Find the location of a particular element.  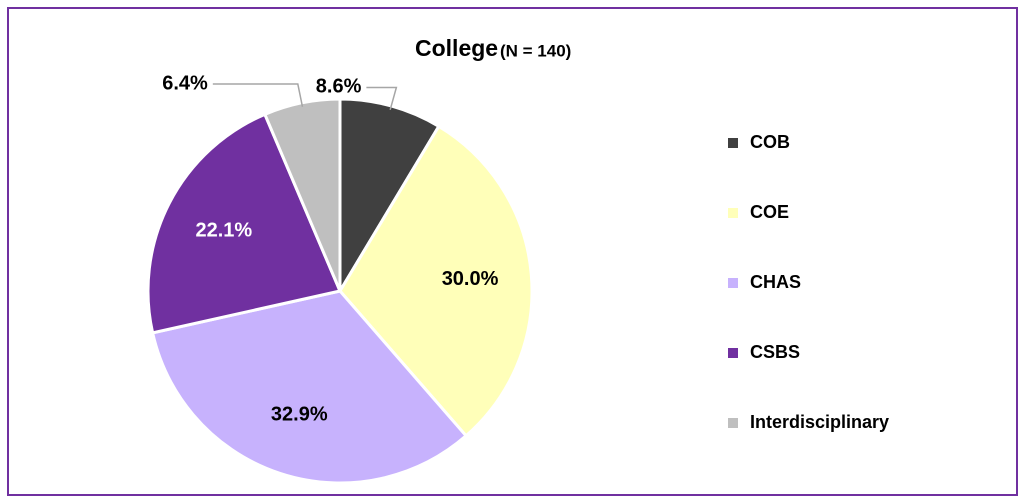

data-label: 22.1% is located at coordinates (223, 231).